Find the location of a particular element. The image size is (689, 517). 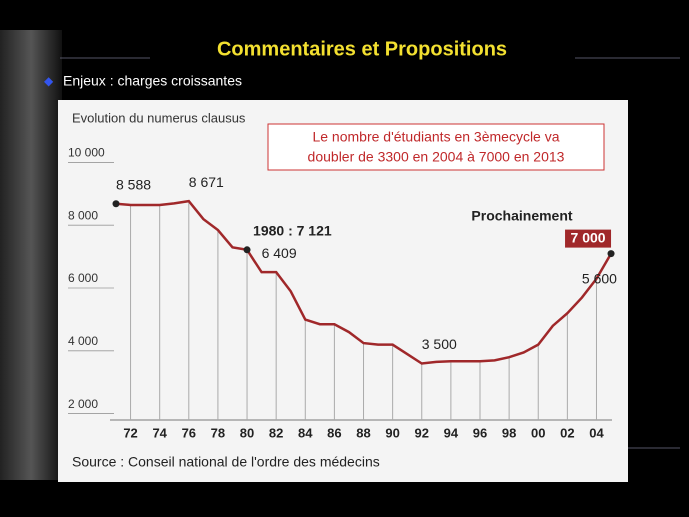

x-tick-label: 02 is located at coordinates (567, 432).